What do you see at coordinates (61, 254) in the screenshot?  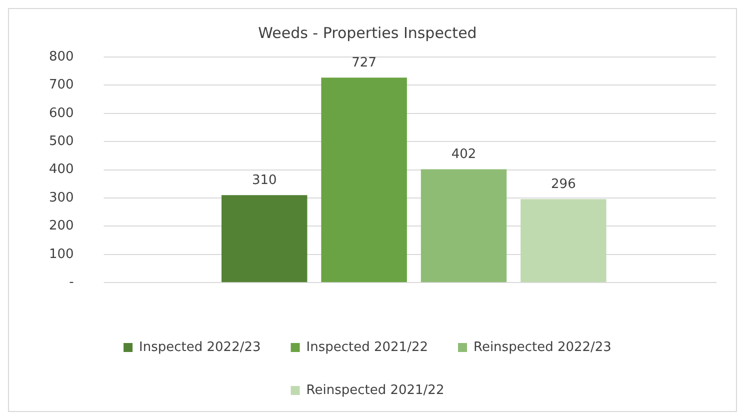 I see `y-tick-label: 100` at bounding box center [61, 254].